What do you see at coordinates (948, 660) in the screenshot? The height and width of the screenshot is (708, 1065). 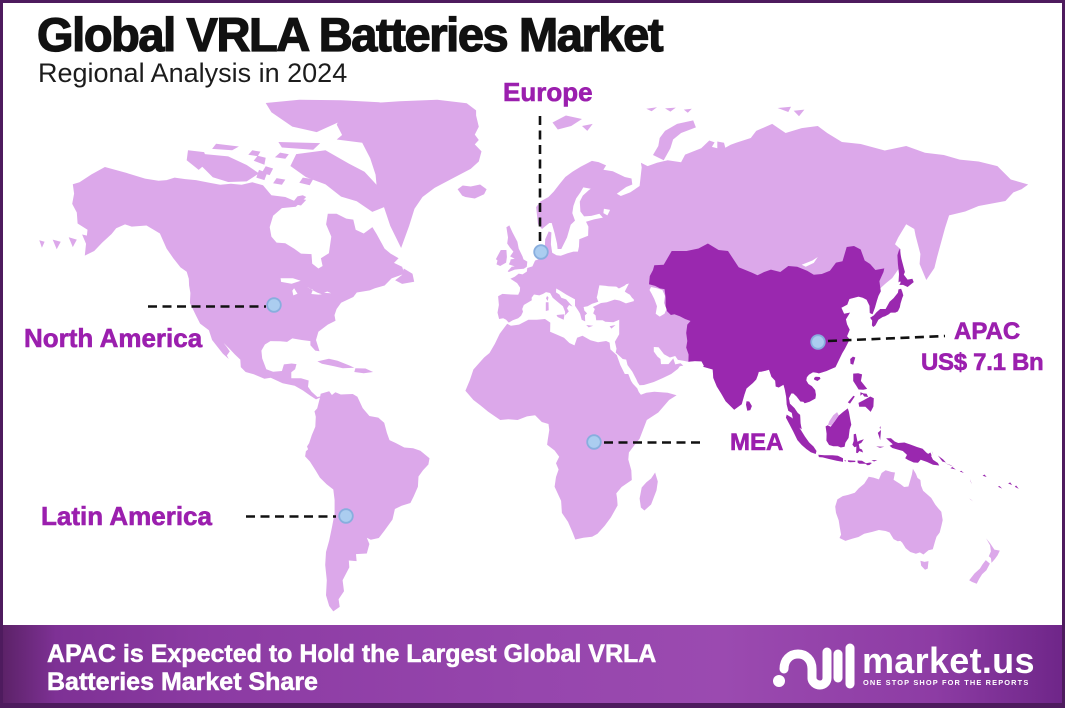 I see `svg-text: market.us` at bounding box center [948, 660].